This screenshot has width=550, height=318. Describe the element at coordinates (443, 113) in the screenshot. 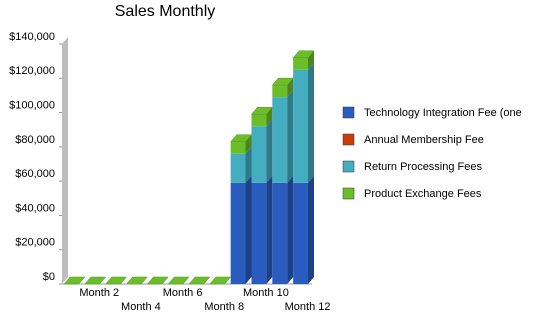

I see `legend-label: Technology Integration Fee (one` at that location.